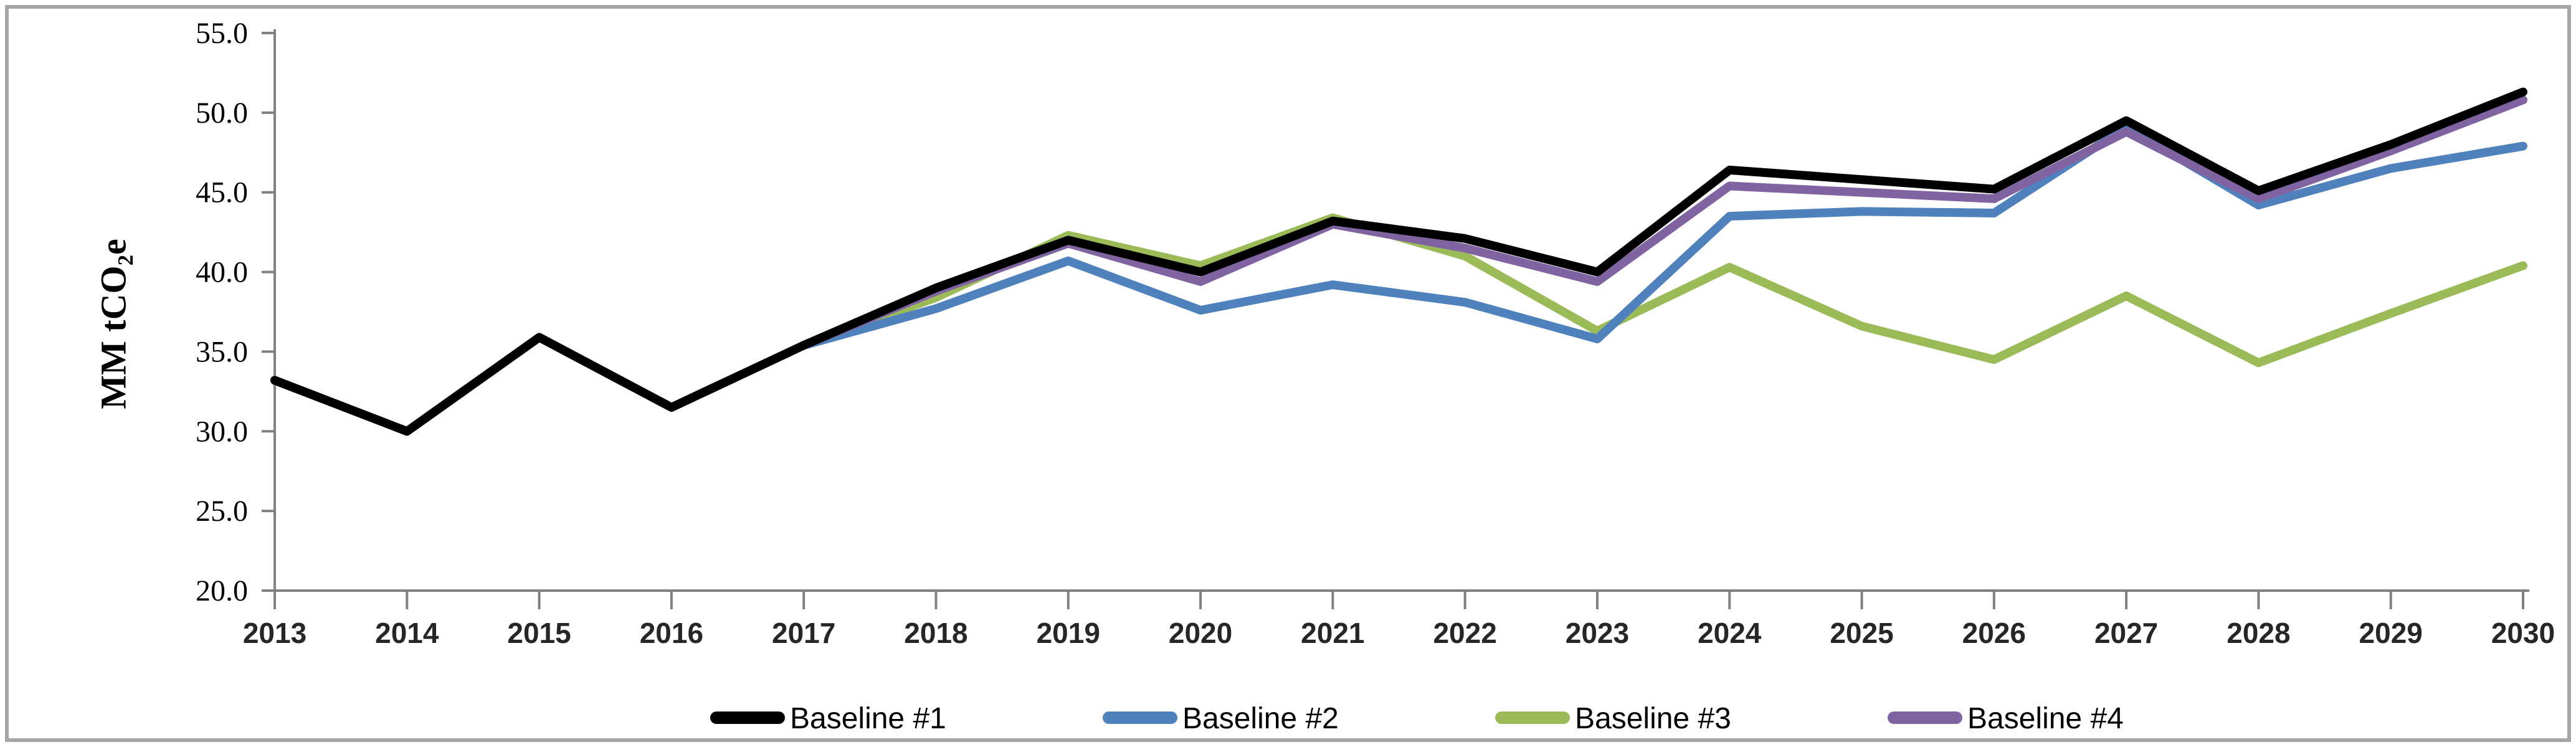 Image resolution: width=2576 pixels, height=747 pixels. I want to click on y-tick-label: 40.0, so click(222, 272).